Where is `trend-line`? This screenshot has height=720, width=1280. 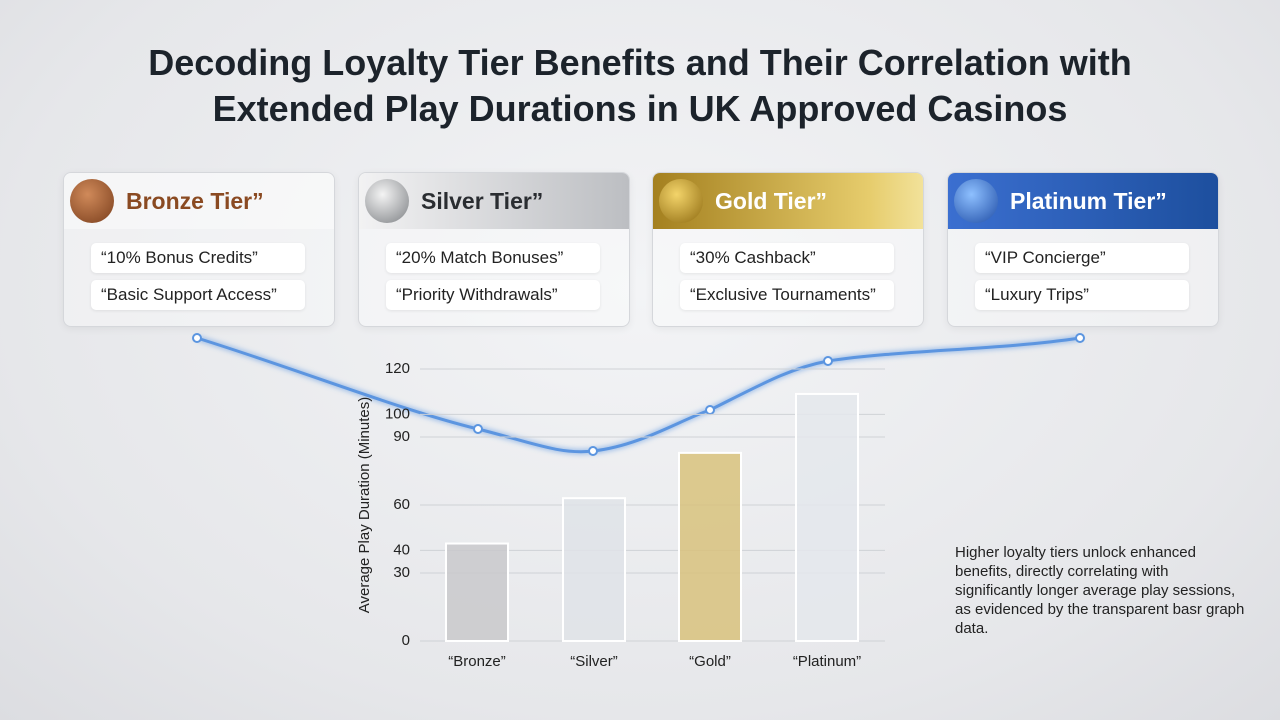 trend-line is located at coordinates (638, 395).